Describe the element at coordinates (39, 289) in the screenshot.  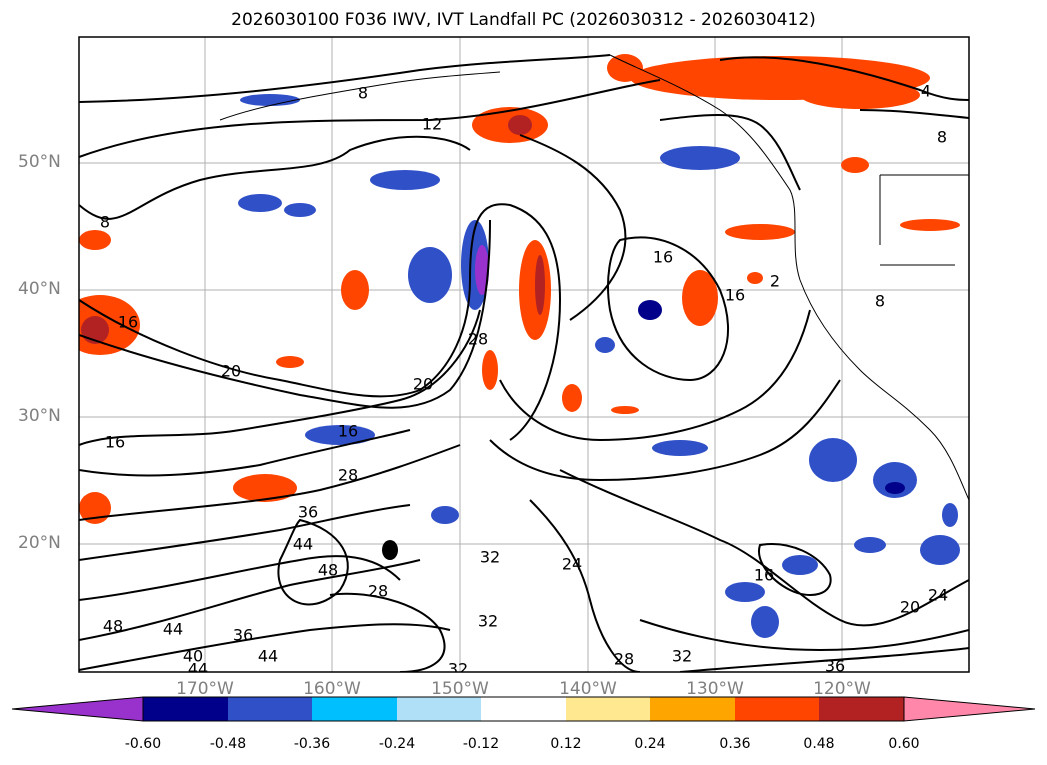
I see `lat-label-40n: 40°N` at that location.